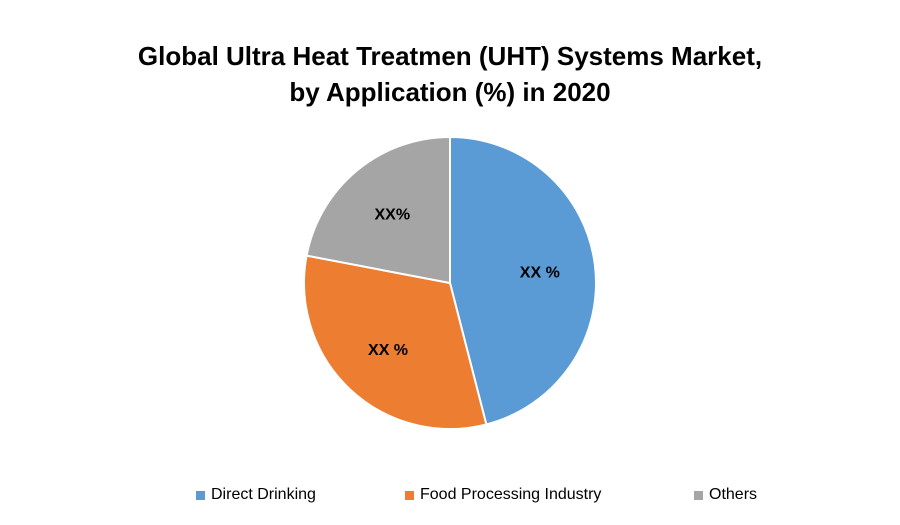  I want to click on pie-slice-others, so click(378, 210).